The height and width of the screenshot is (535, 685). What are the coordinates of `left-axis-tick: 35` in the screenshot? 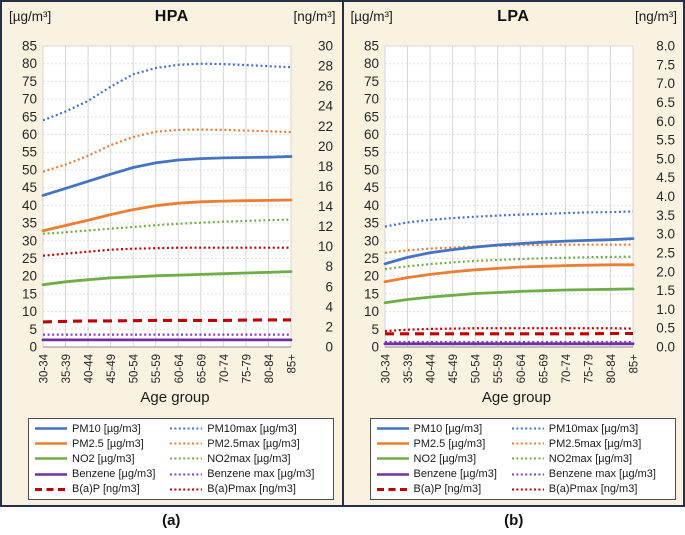 It's located at (29, 223).